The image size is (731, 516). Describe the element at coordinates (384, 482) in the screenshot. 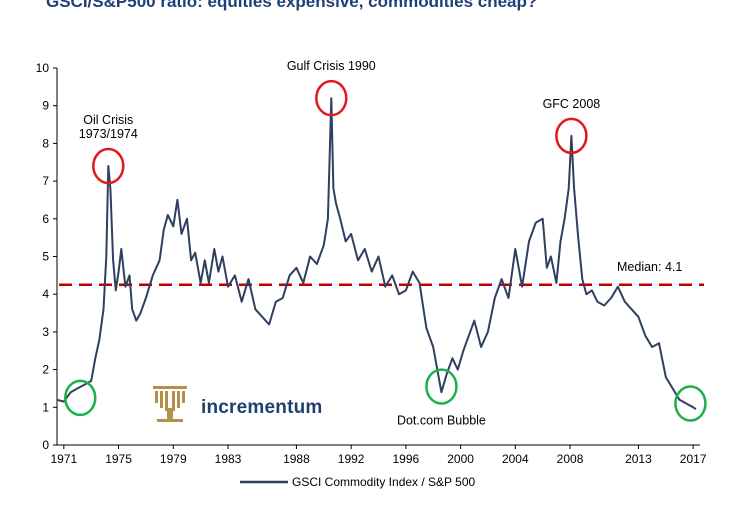

I see `legend-label: GSCI Commodity Index / S&P 500` at that location.